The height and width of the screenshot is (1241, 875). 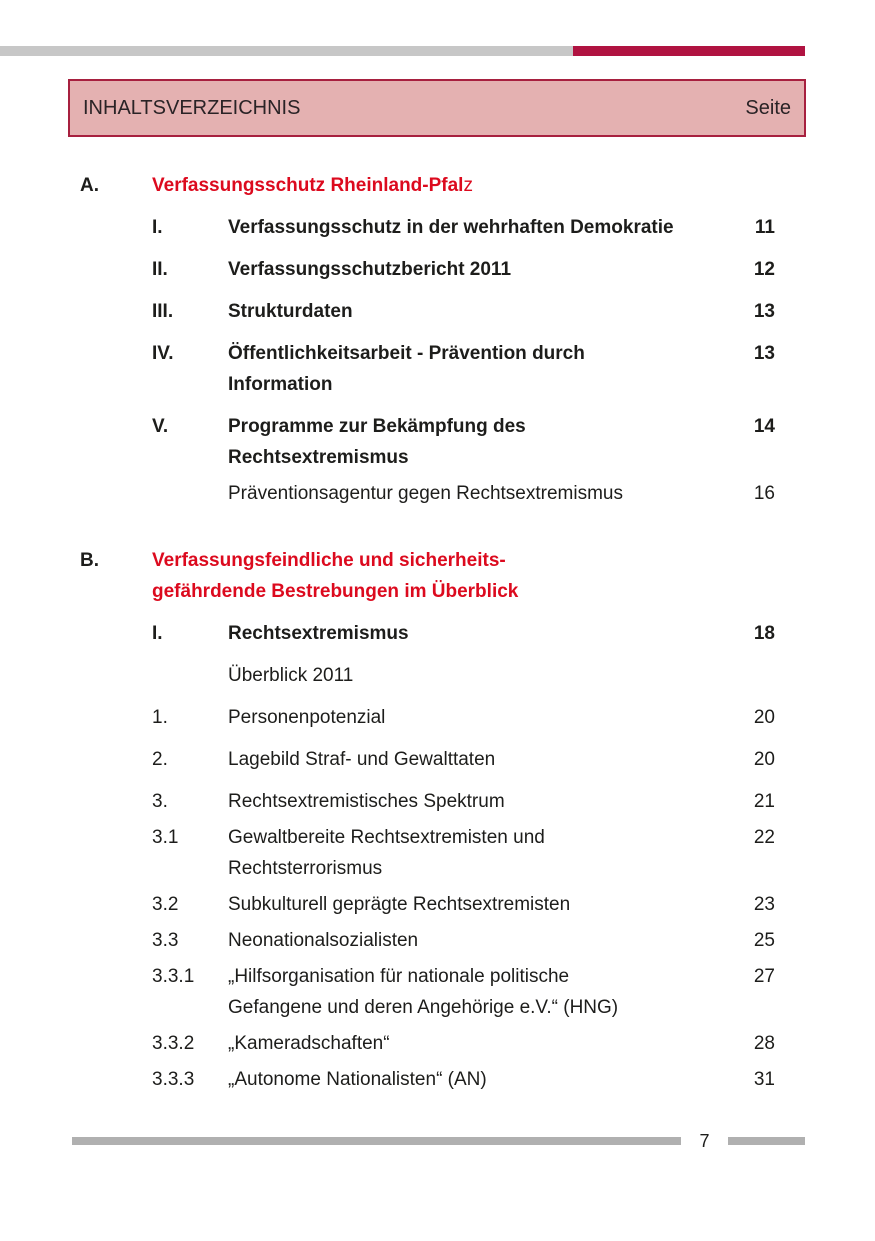 I want to click on item-page-number: 22, so click(x=764, y=837).